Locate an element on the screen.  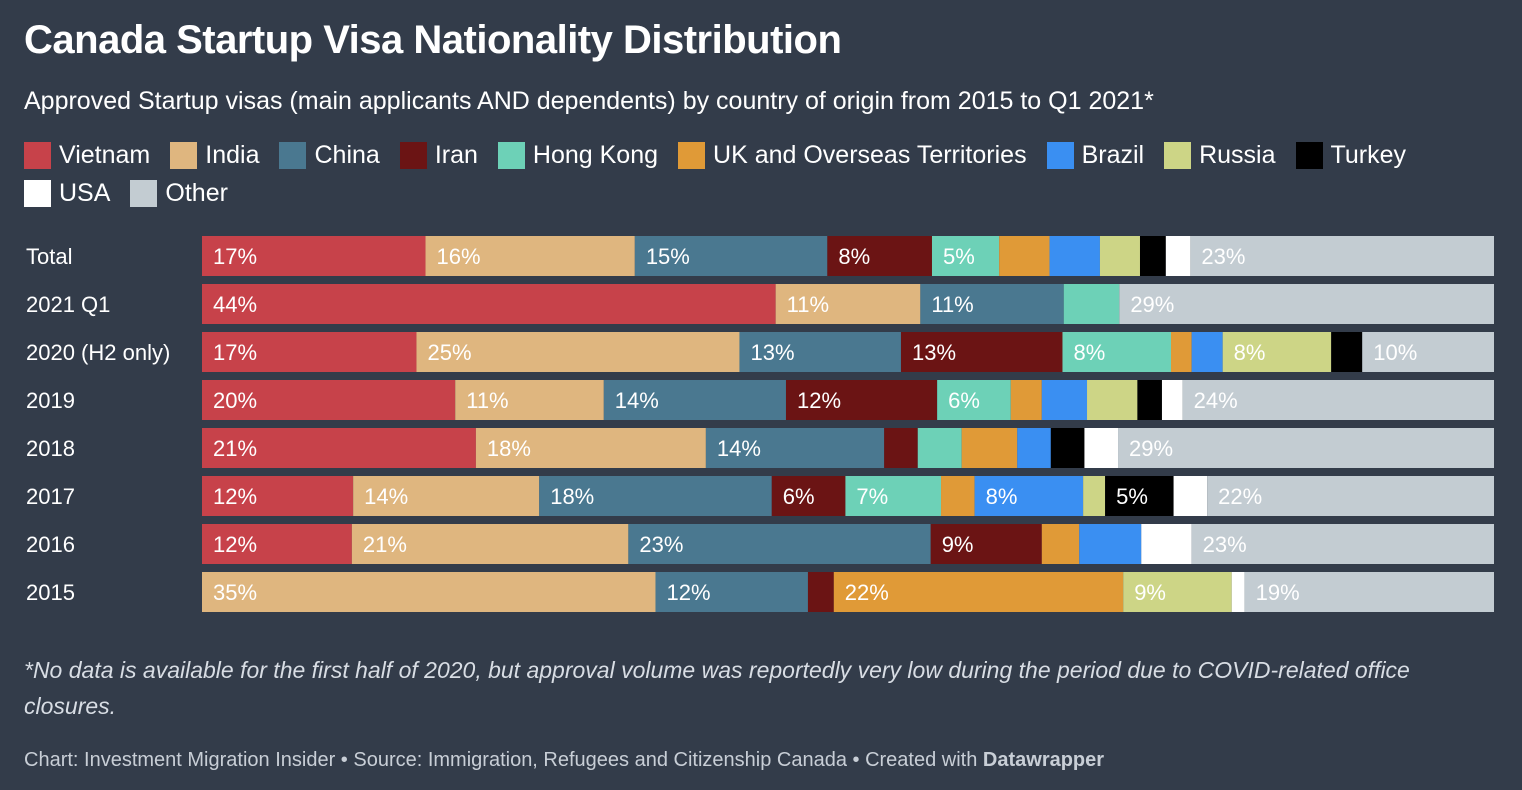
data-label: 11% is located at coordinates (487, 400).